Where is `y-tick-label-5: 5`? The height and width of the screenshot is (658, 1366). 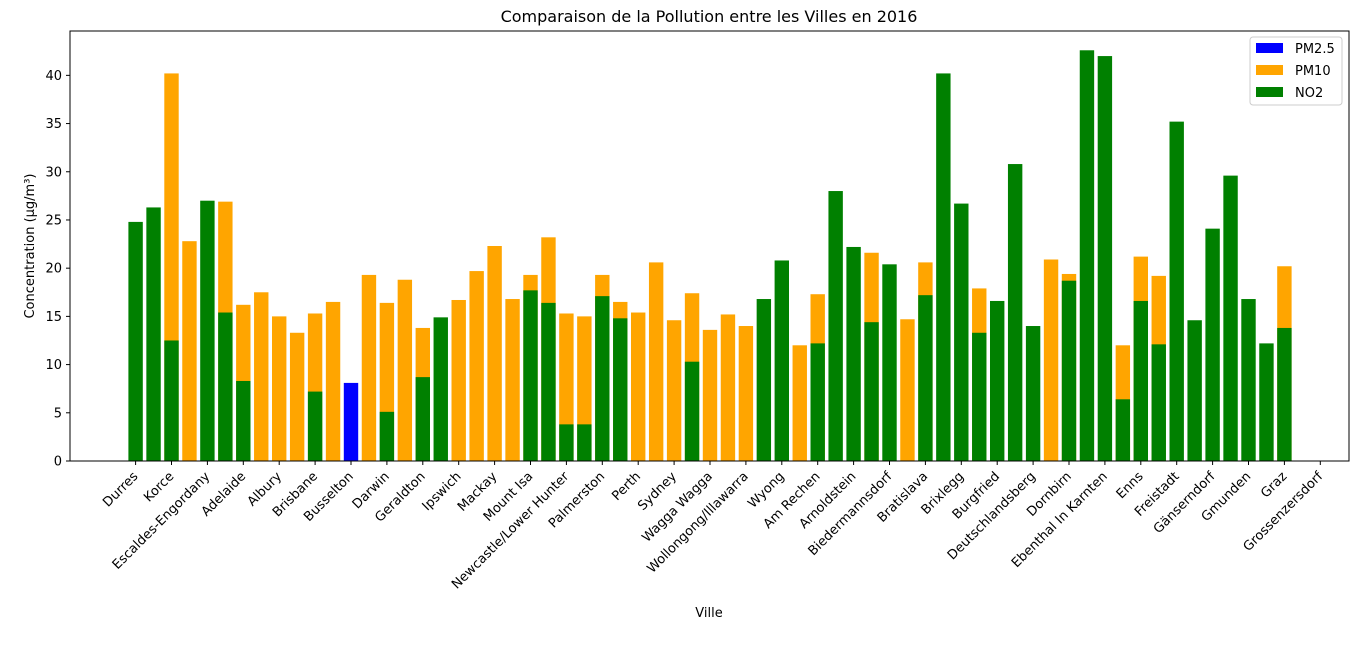
y-tick-label-5: 5 is located at coordinates (58, 413).